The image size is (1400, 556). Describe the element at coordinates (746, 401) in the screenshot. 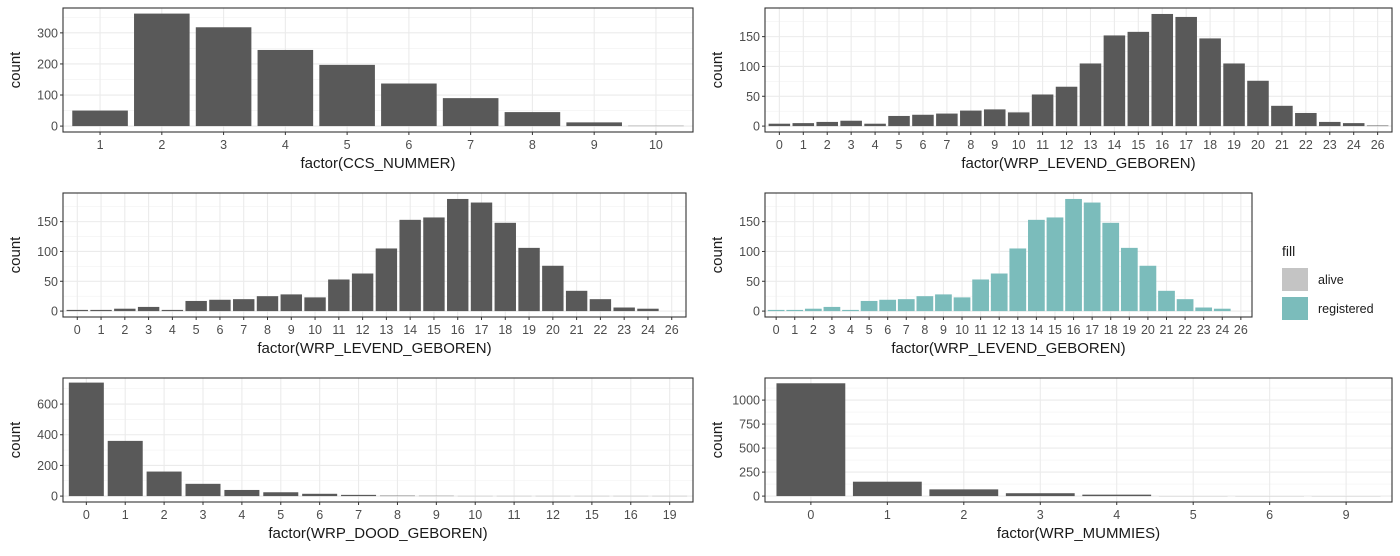

I see `y-tick-label: 1000` at that location.